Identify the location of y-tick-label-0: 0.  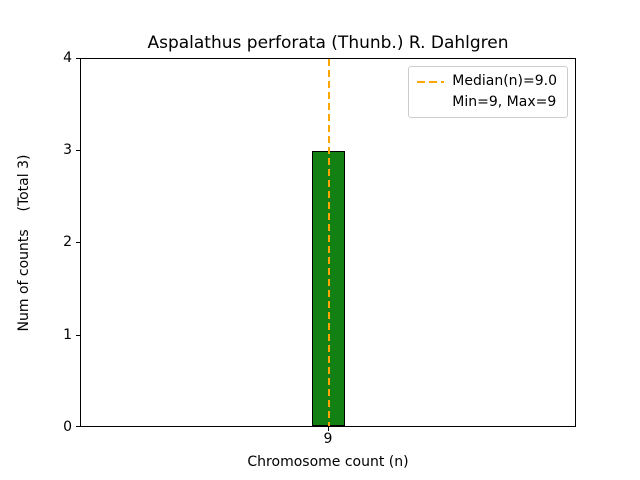
(67, 427).